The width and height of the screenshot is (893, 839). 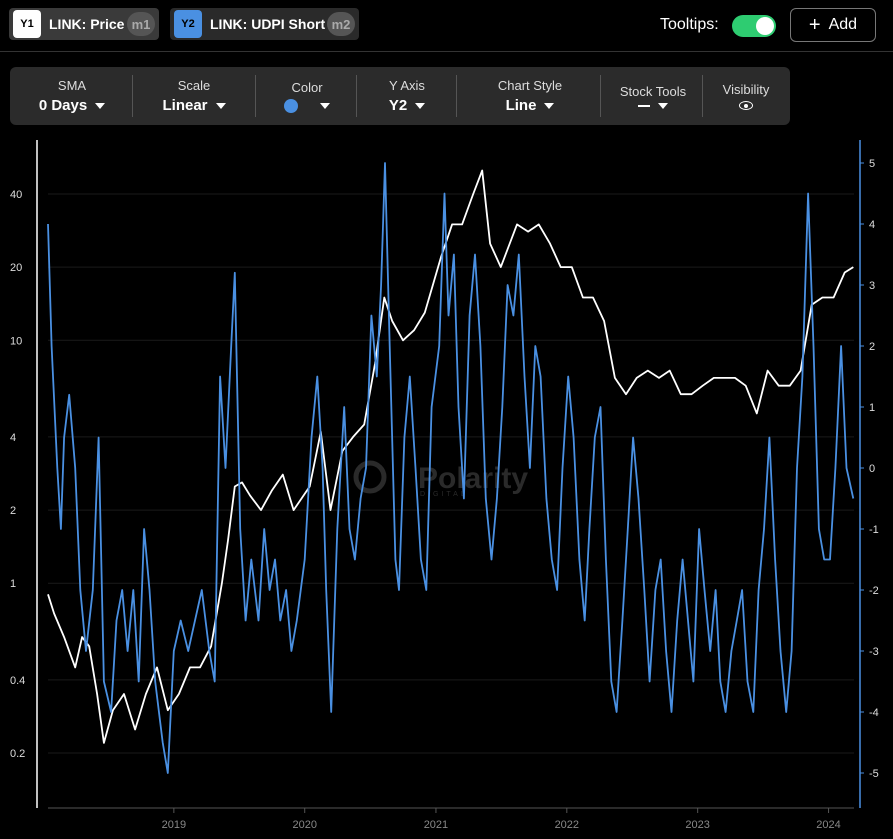 What do you see at coordinates (874, 652) in the screenshot?
I see `y2-tick-label: -3` at bounding box center [874, 652].